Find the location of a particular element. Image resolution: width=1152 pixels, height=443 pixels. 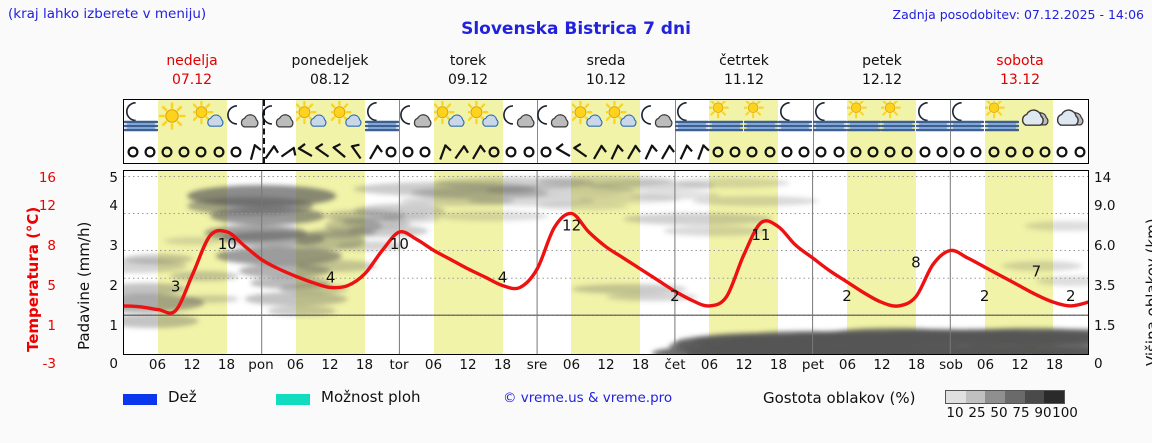

wind-barb-row is located at coordinates (606, 152).